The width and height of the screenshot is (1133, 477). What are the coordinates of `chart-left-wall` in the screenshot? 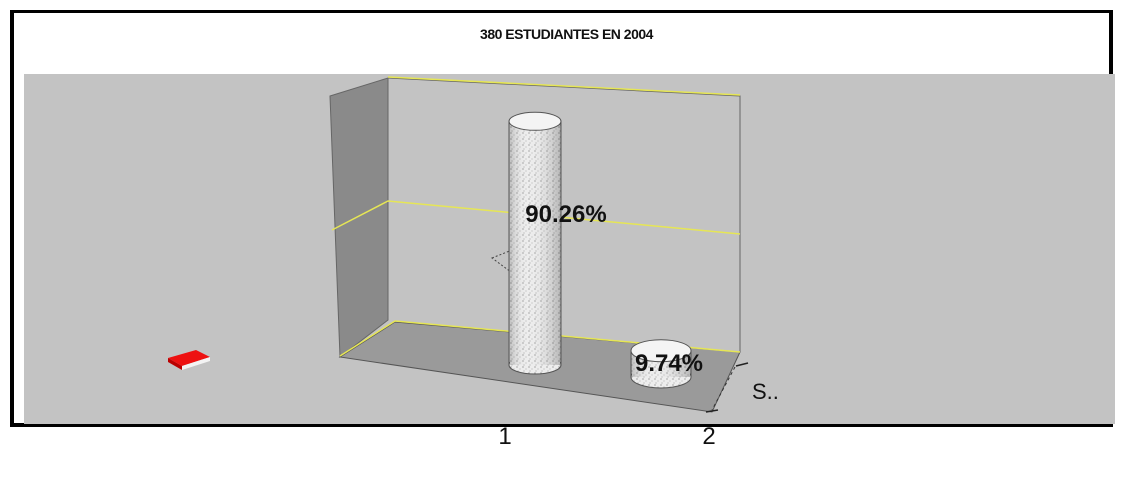 It's located at (359, 217).